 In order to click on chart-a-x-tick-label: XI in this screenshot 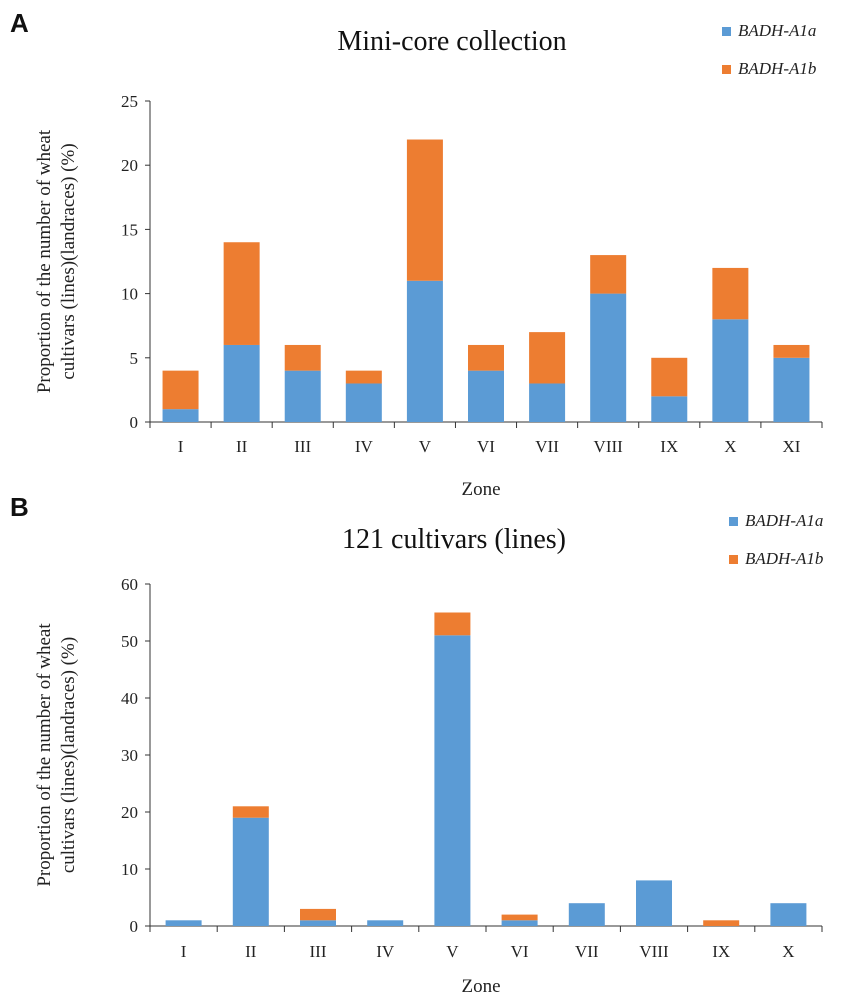, I will do `click(791, 446)`.